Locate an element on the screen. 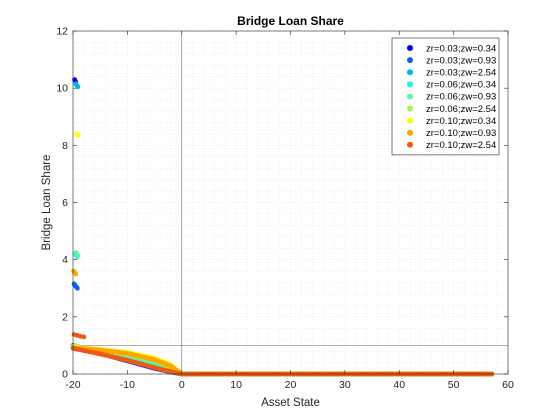 The height and width of the screenshot is (420, 560). x-axis-label: Asset State is located at coordinates (290, 403).